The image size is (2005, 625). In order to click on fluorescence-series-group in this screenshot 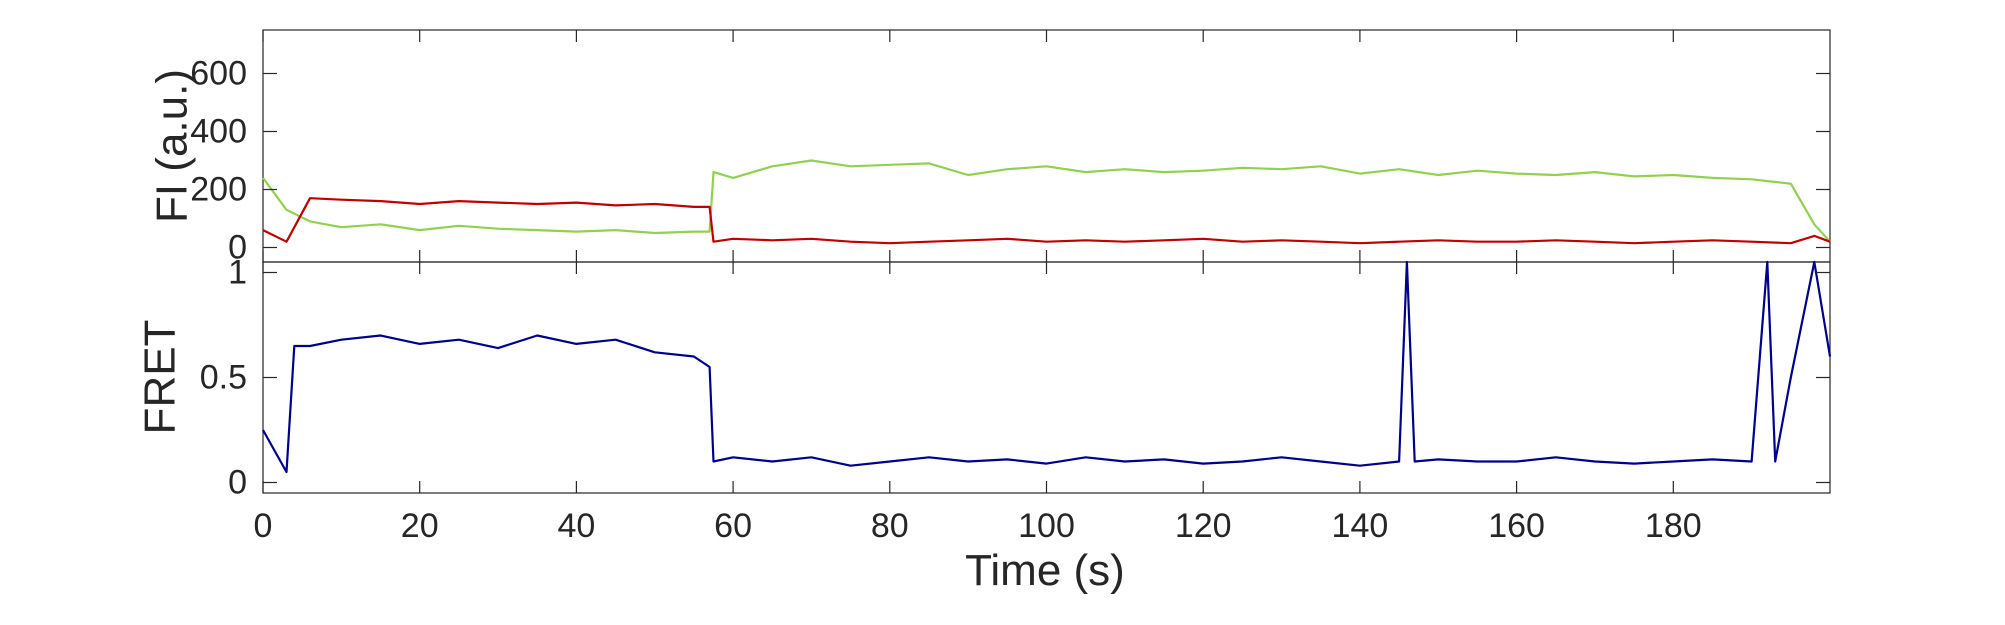, I will do `click(1046, 202)`.